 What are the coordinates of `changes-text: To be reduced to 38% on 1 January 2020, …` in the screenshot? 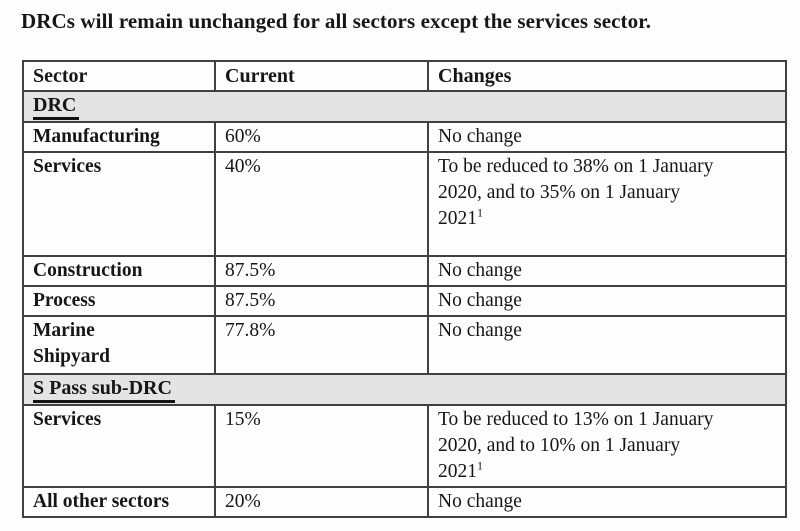 It's located at (576, 193).